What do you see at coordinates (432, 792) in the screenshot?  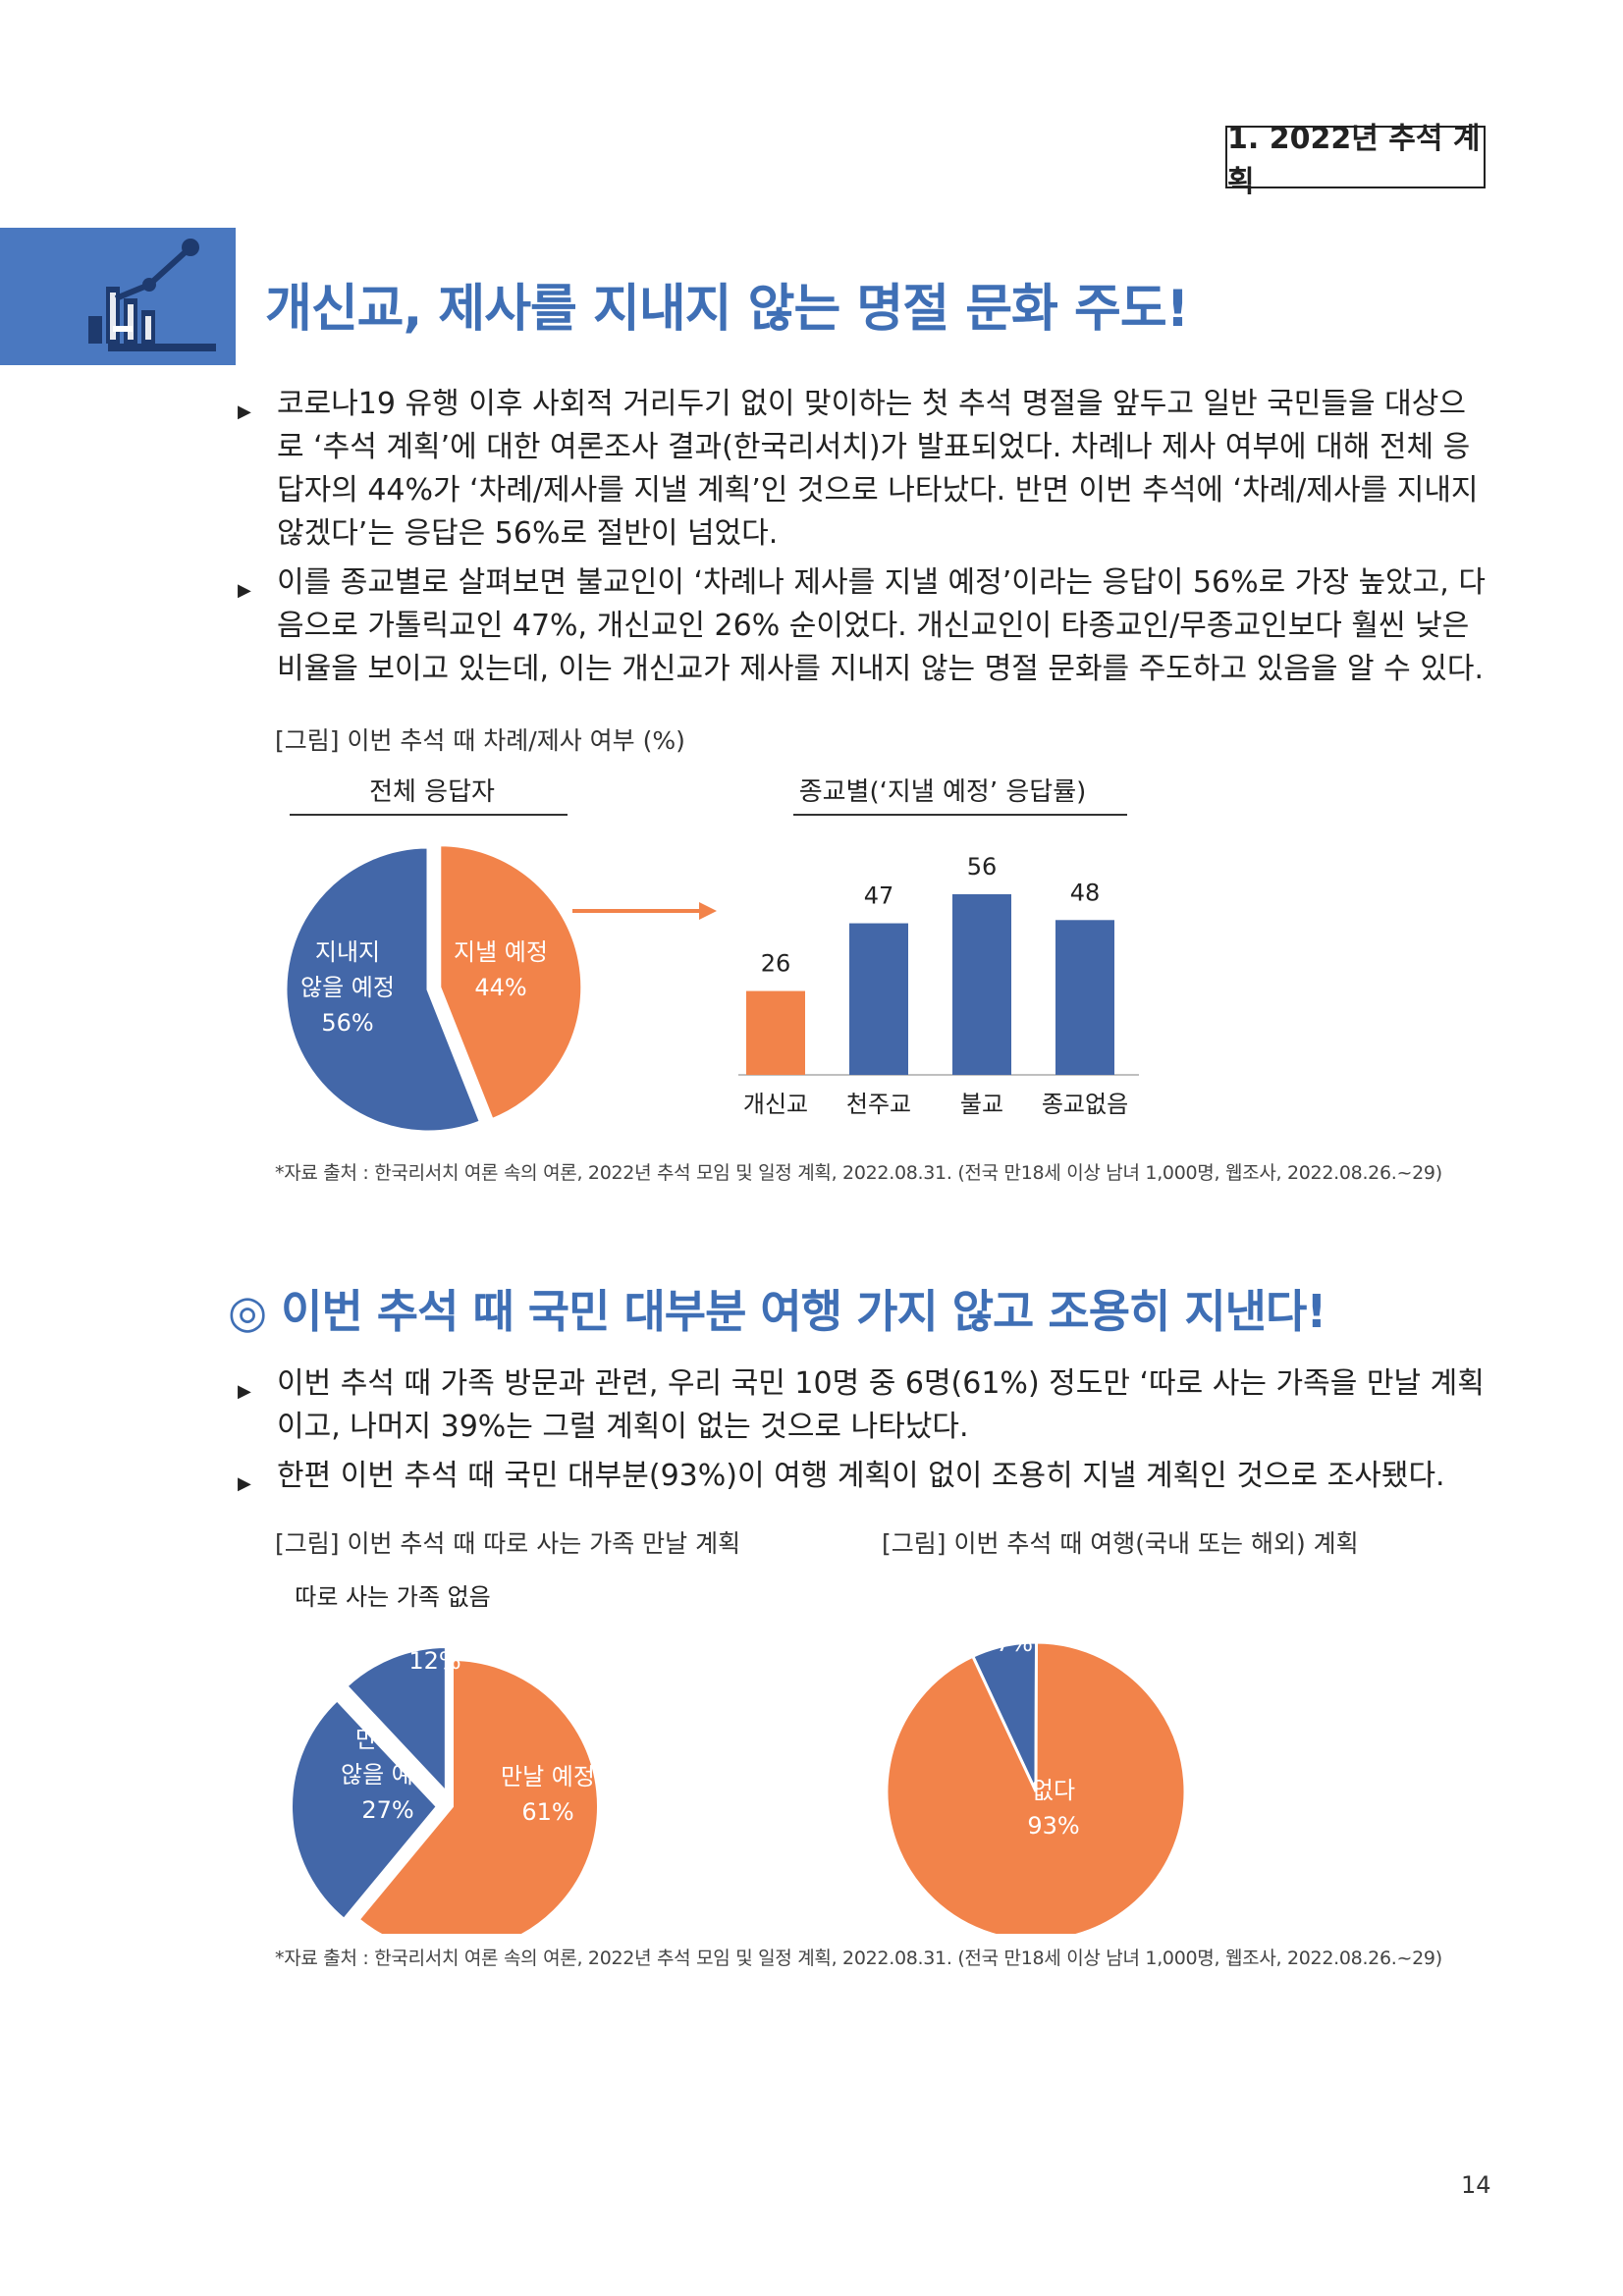 I see `pie-1-title: 전체 응답자` at bounding box center [432, 792].